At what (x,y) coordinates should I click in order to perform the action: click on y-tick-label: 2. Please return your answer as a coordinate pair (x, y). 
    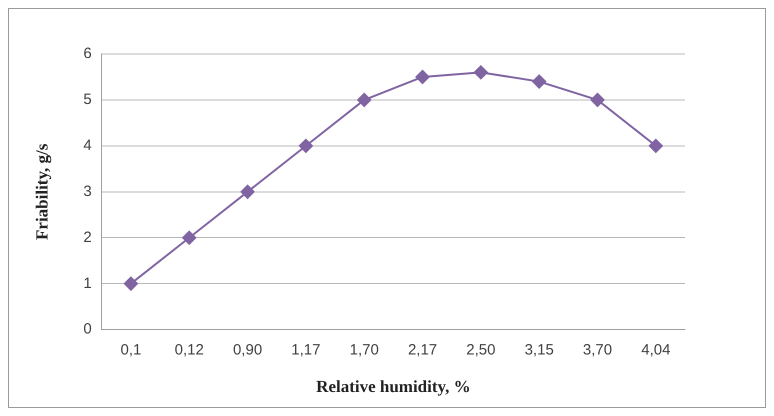
    Looking at the image, I should click on (87, 237).